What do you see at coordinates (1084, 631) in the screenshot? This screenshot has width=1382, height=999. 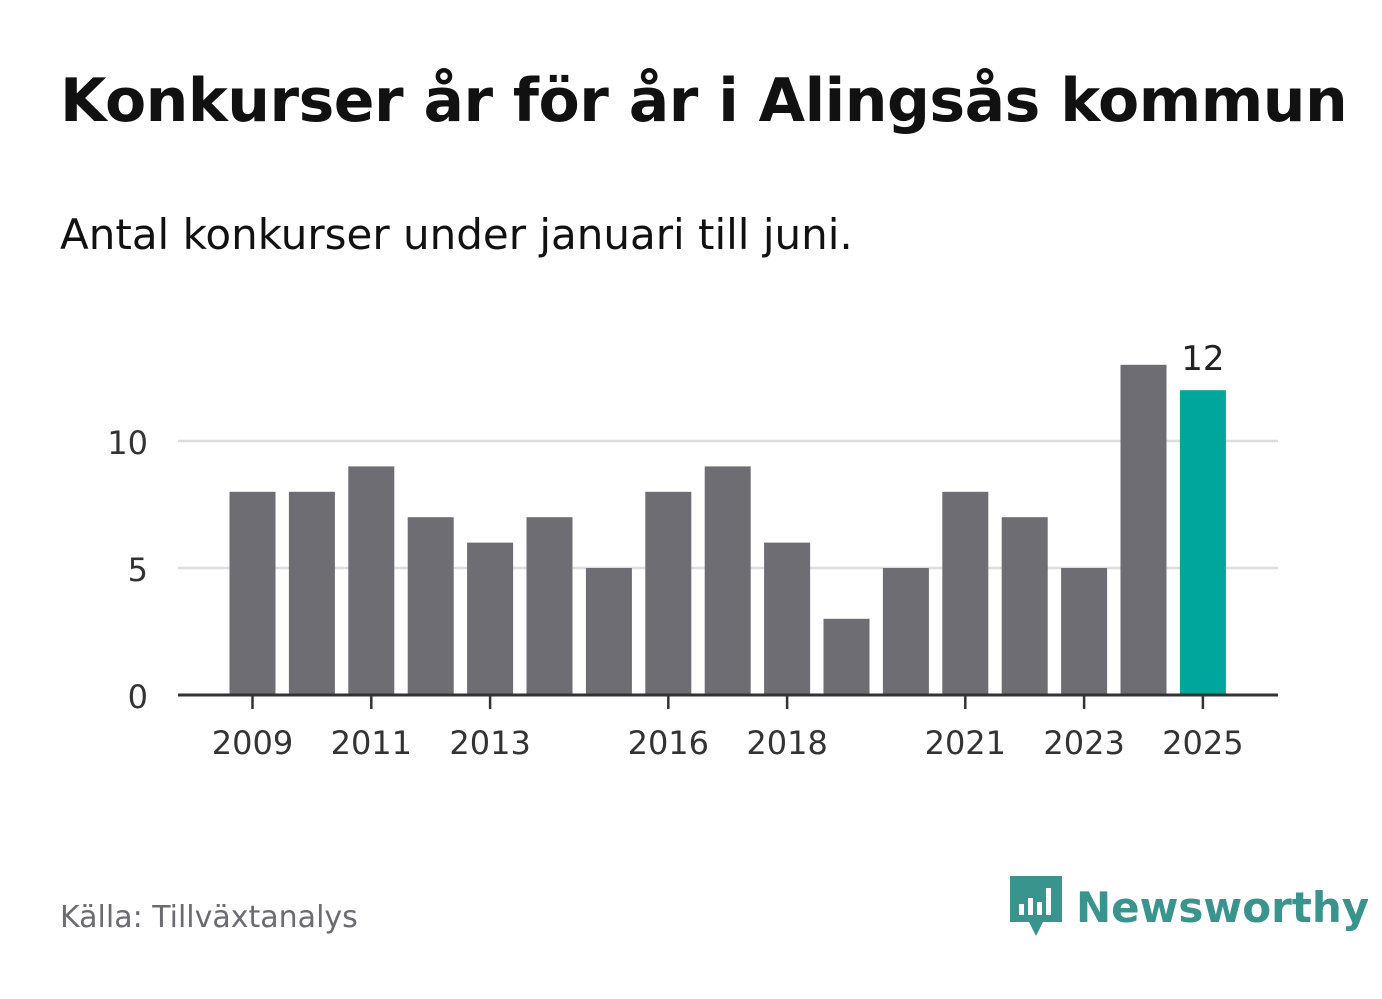 I see `bar-2023` at bounding box center [1084, 631].